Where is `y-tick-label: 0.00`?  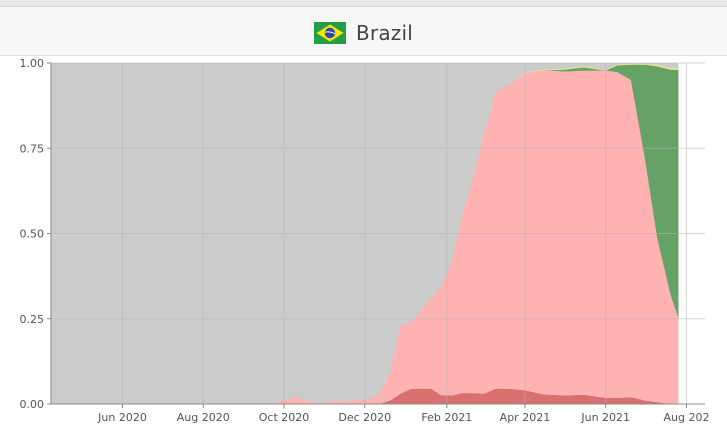
y-tick-label: 0.00 is located at coordinates (32, 404).